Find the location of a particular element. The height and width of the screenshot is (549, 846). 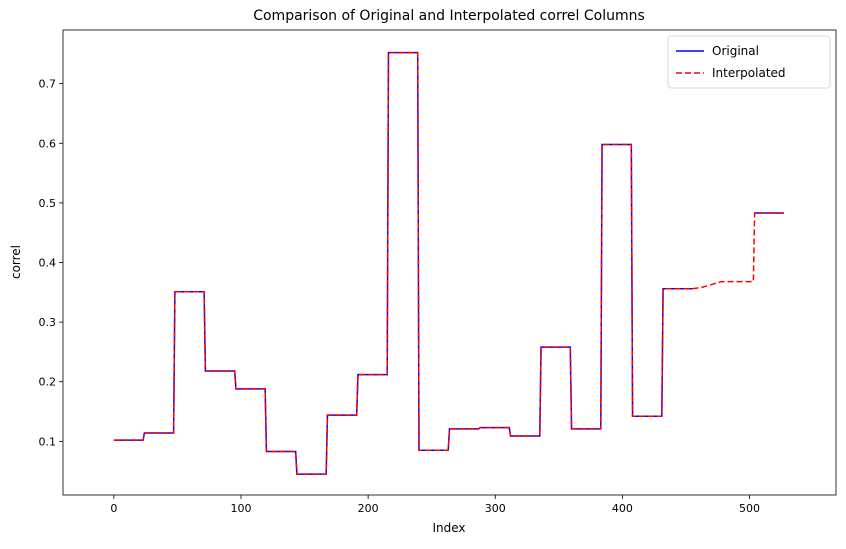

x-tick-label: 100 is located at coordinates (240, 508).